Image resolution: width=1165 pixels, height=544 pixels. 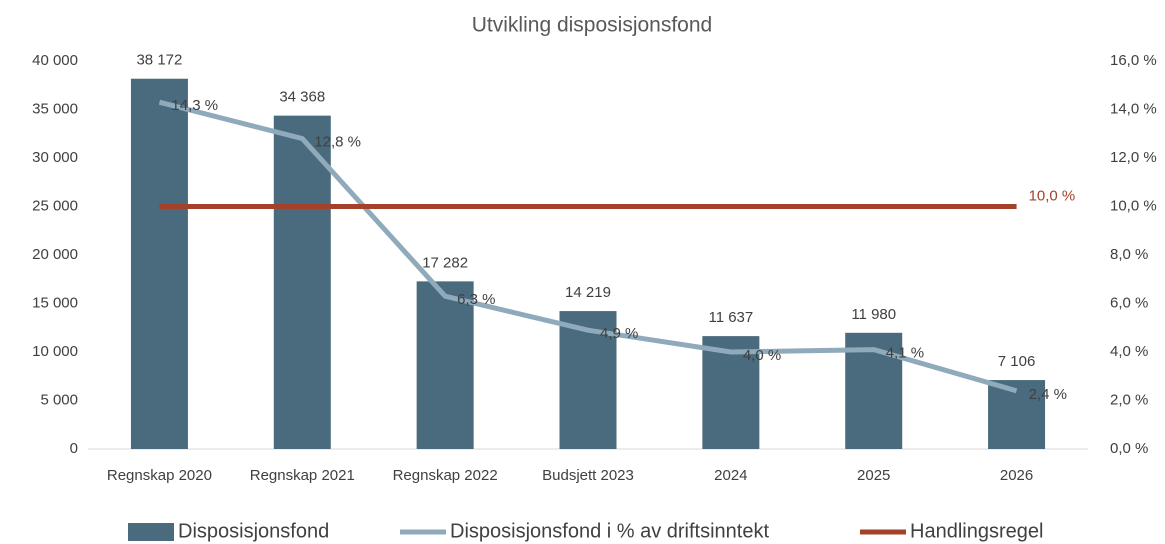 What do you see at coordinates (74, 448) in the screenshot?
I see `y-tick-label: 0` at bounding box center [74, 448].